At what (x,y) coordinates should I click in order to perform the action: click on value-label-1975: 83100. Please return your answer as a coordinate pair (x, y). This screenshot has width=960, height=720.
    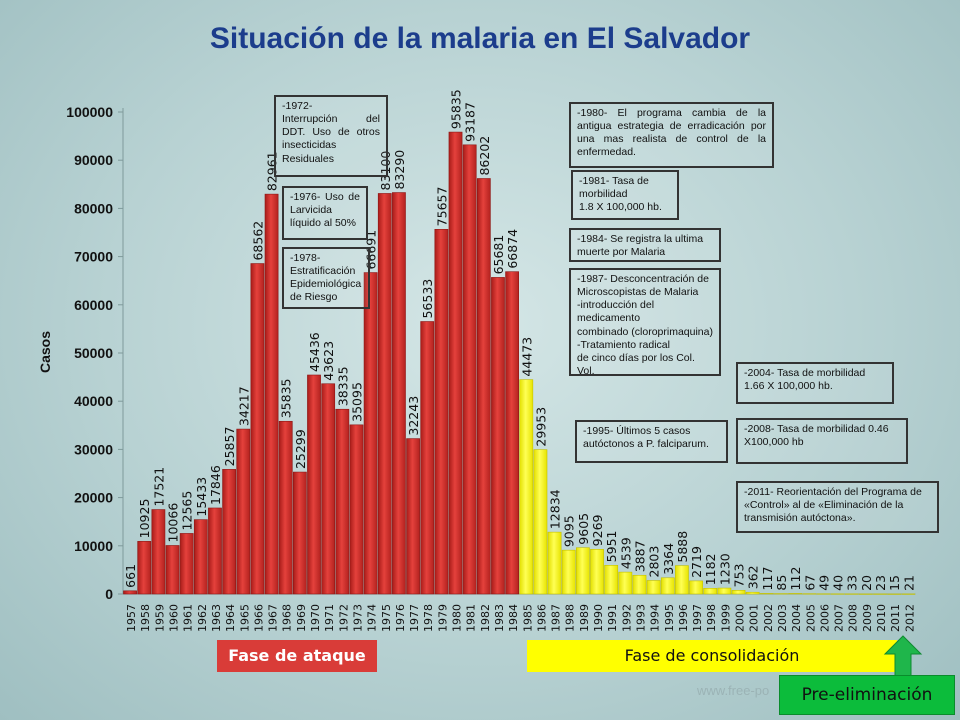
    Looking at the image, I should click on (385, 171).